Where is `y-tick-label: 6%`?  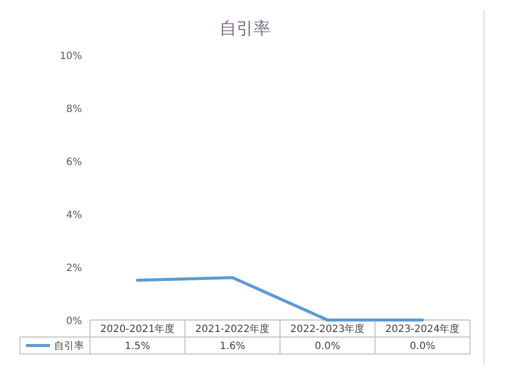
y-tick-label: 6% is located at coordinates (74, 162).